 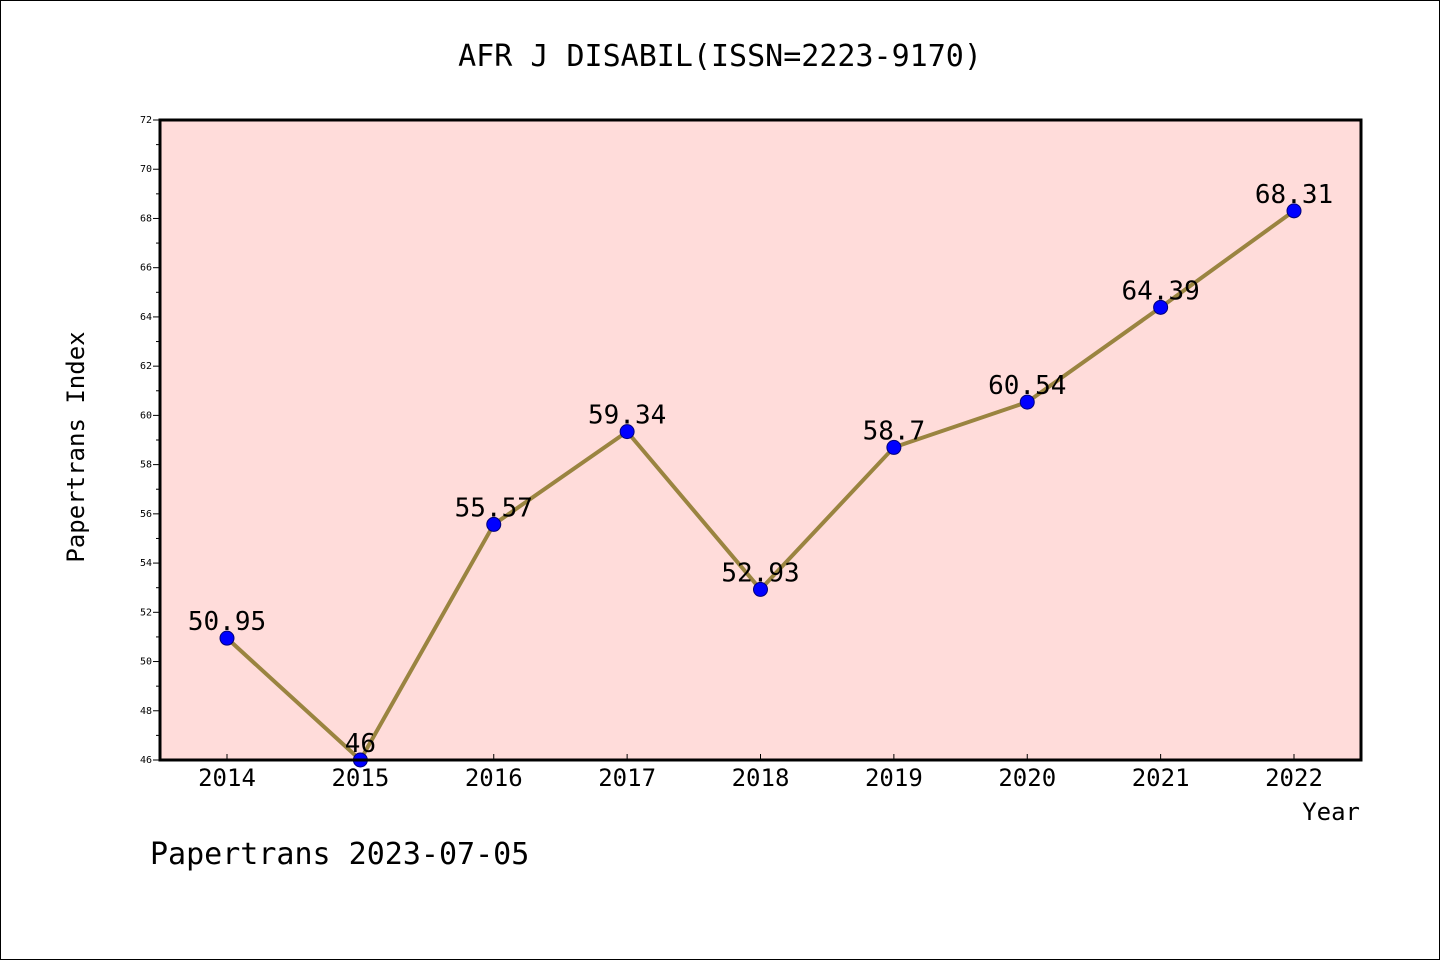 What do you see at coordinates (1294, 778) in the screenshot?
I see `x-tick-label: 2022` at bounding box center [1294, 778].